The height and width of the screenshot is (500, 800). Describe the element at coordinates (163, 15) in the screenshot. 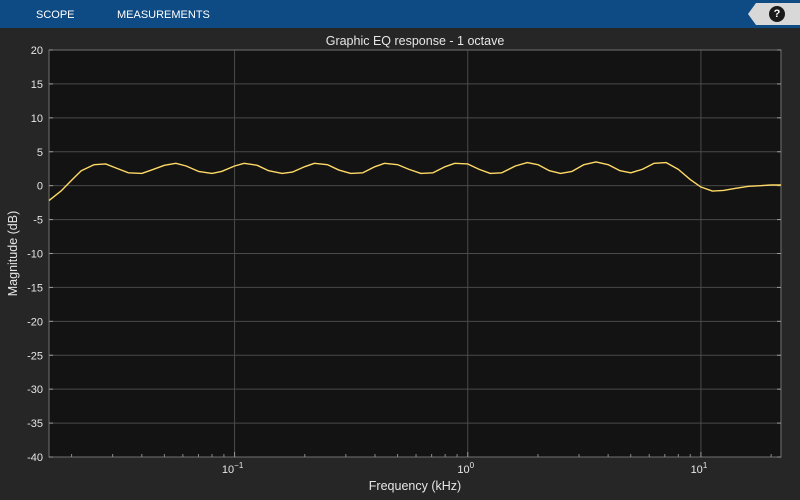

I see `tab-measurements: MEASUREMENTS` at that location.